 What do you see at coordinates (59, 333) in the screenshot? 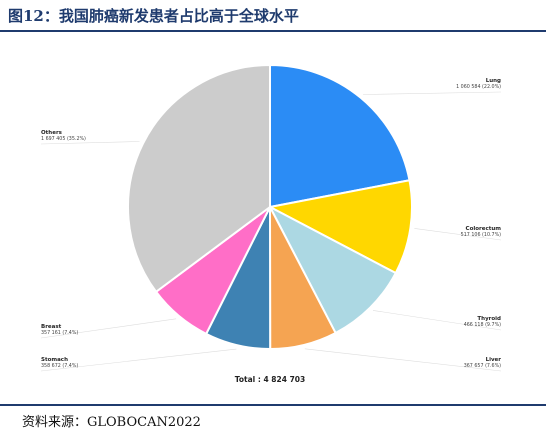
I see `slice-value-breast: 357 161 (7.4%)` at bounding box center [59, 333].